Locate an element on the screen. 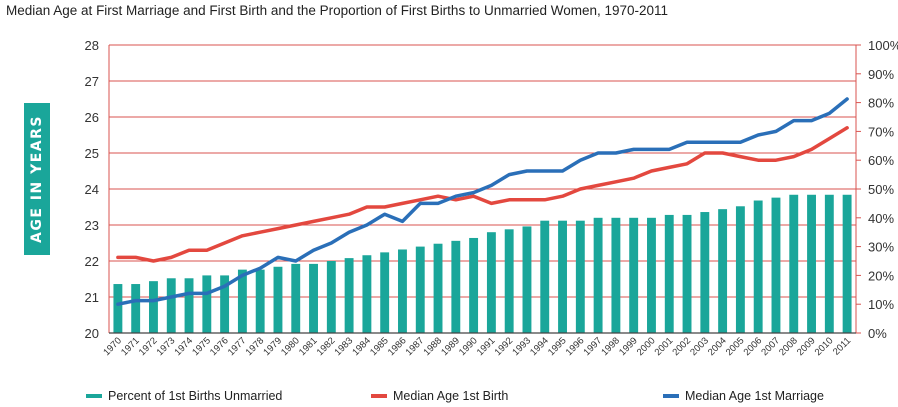 Image resolution: width=898 pixels, height=407 pixels. x-tick-label: 1970 is located at coordinates (112, 346).